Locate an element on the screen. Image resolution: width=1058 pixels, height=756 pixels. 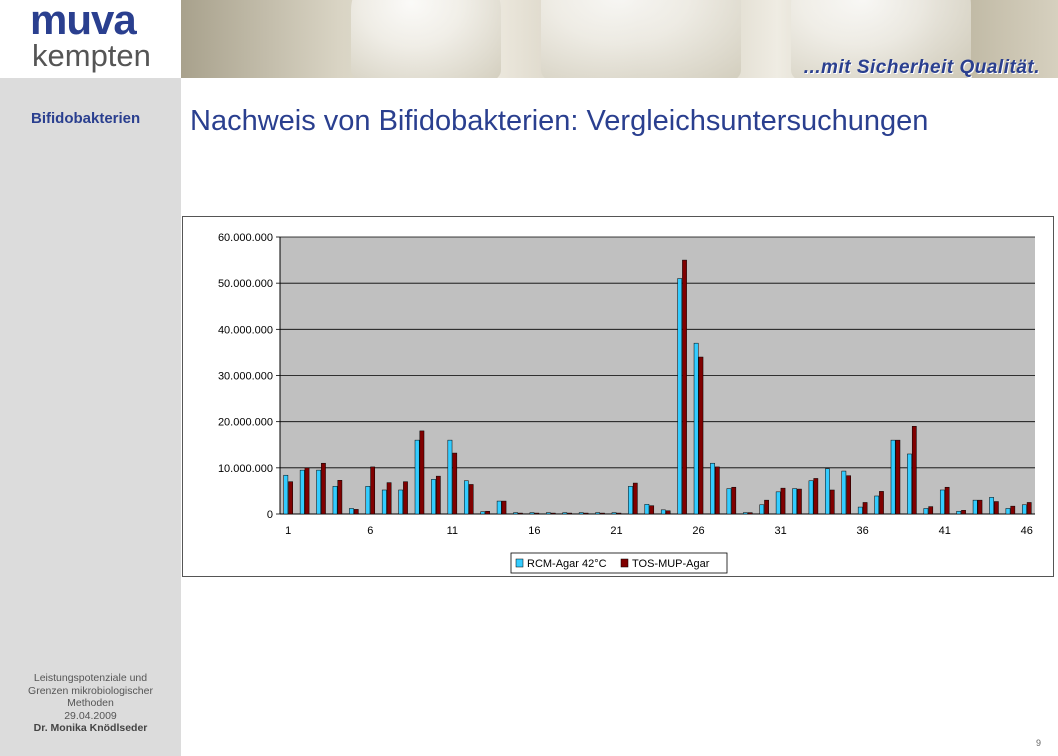
x-tick-label: 6 is located at coordinates (370, 531).